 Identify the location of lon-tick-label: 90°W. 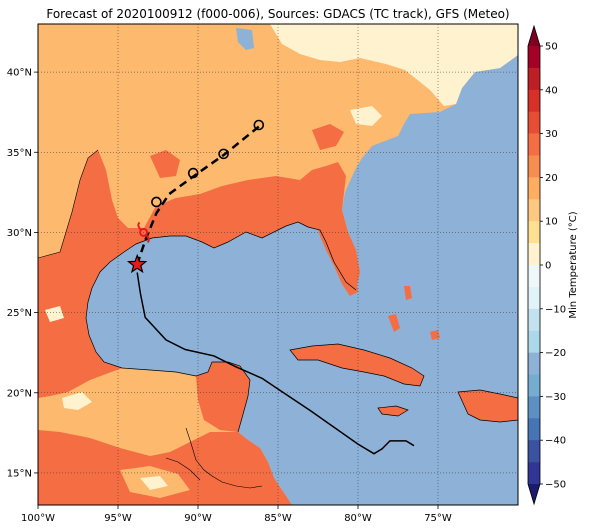
(198, 518).